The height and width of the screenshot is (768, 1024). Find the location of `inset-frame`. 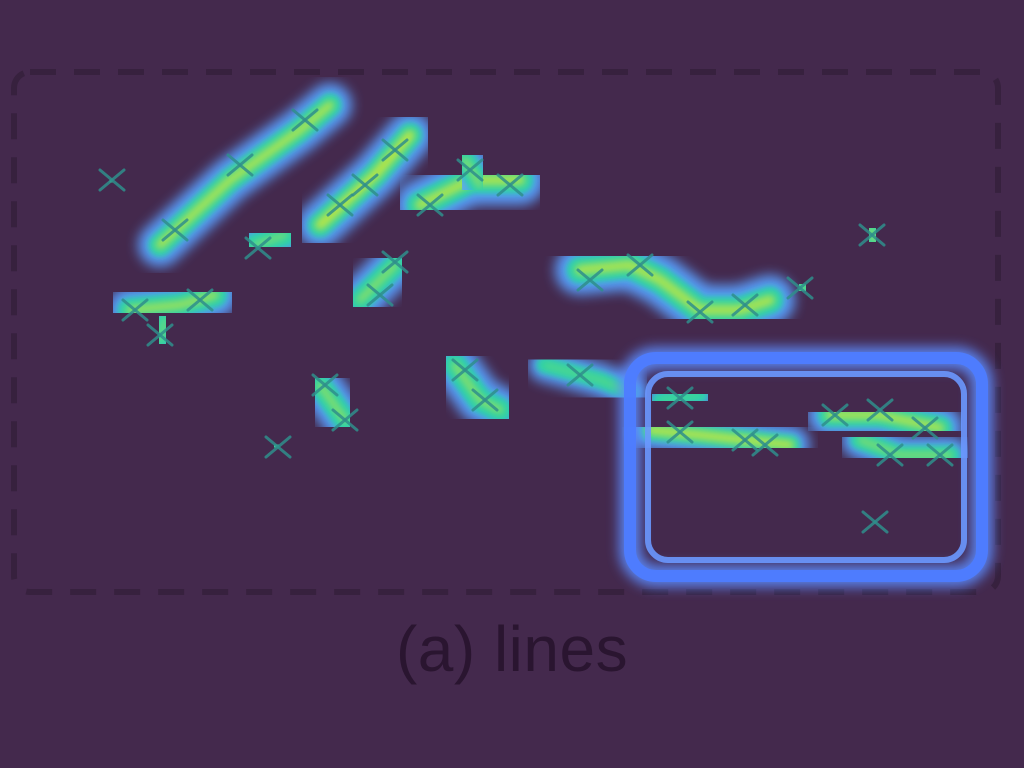

inset-frame is located at coordinates (806, 467).